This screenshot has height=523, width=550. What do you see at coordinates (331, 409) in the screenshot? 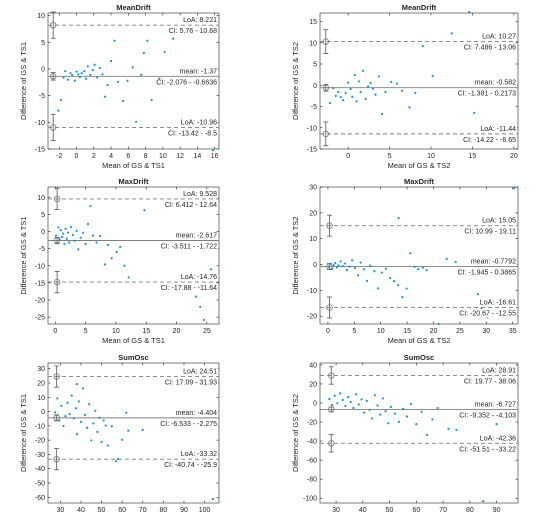
I see `ci-mean-marker` at bounding box center [331, 409].